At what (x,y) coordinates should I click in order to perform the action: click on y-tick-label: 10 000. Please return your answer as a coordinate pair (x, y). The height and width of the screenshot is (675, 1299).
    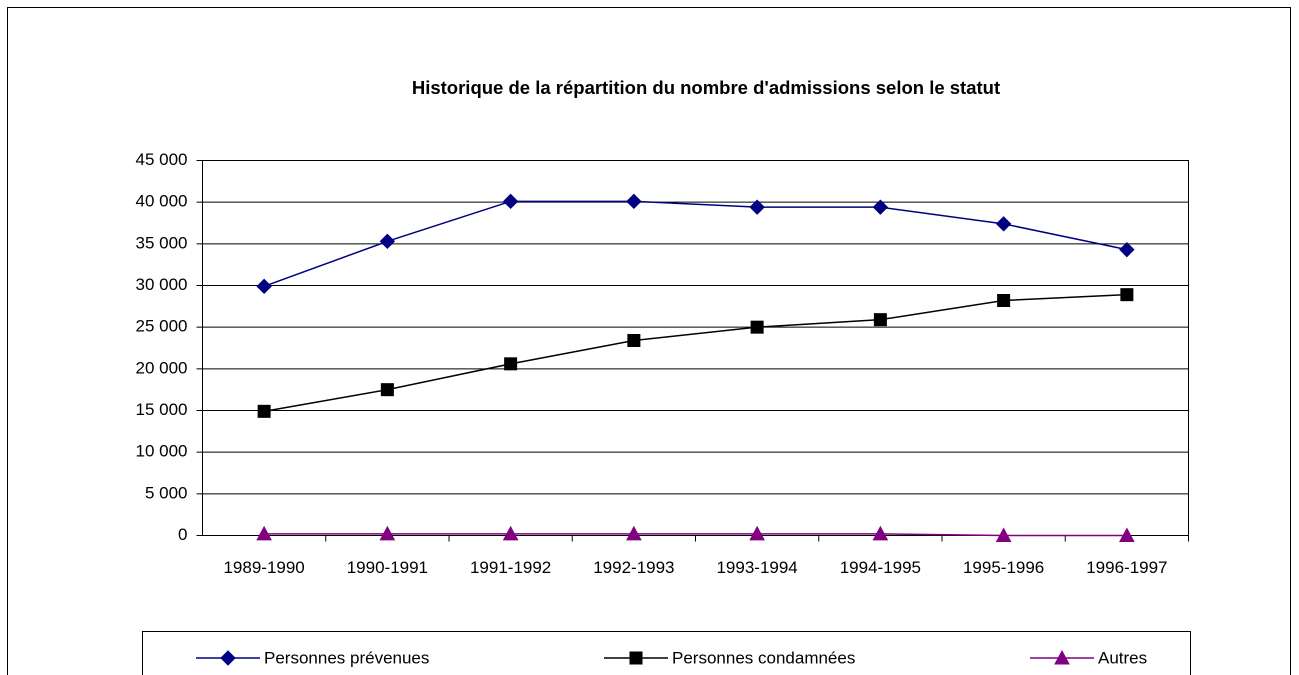
    Looking at the image, I should click on (162, 451).